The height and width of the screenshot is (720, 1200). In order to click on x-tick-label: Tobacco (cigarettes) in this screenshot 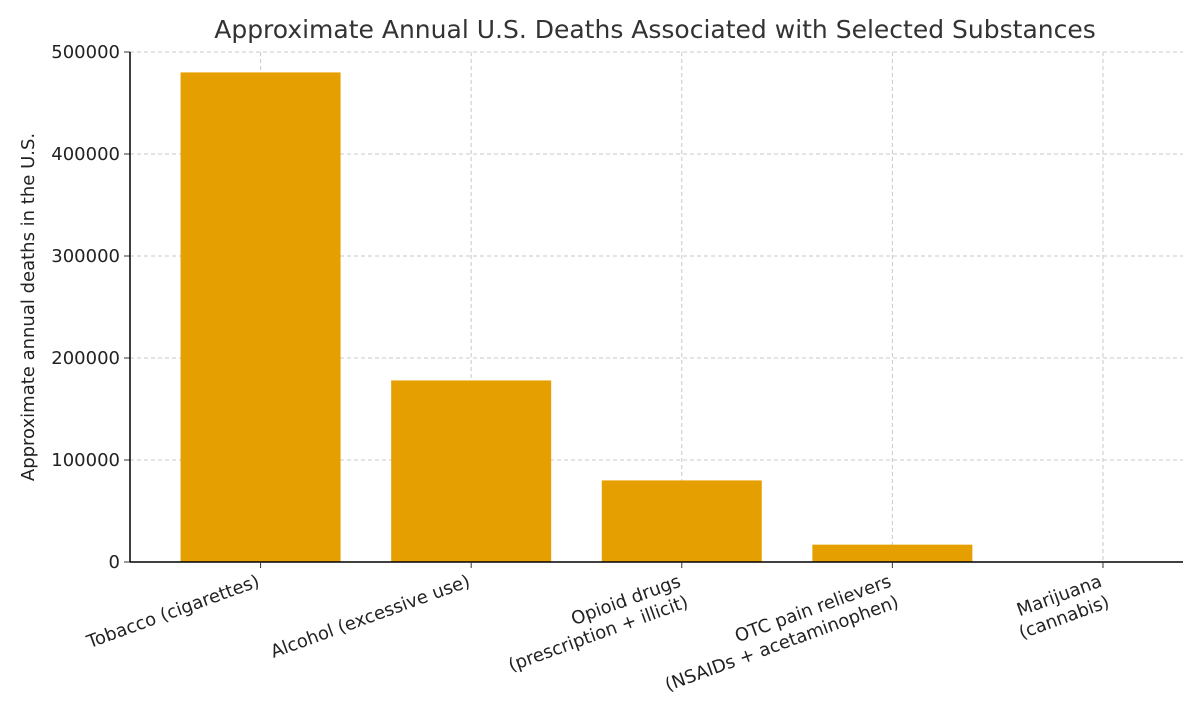, I will do `click(172, 612)`.